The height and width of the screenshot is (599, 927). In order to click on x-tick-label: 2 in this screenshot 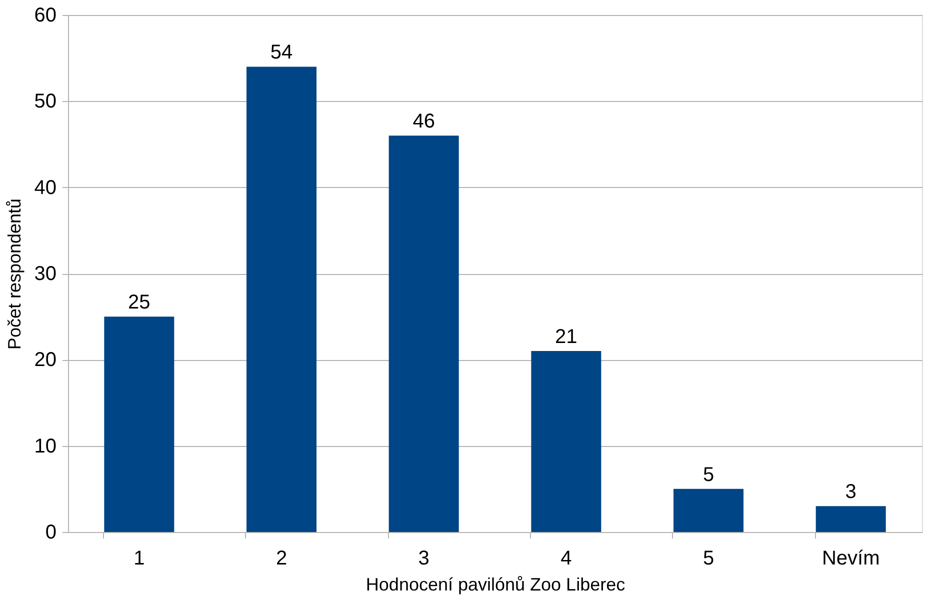, I will do `click(282, 559)`.